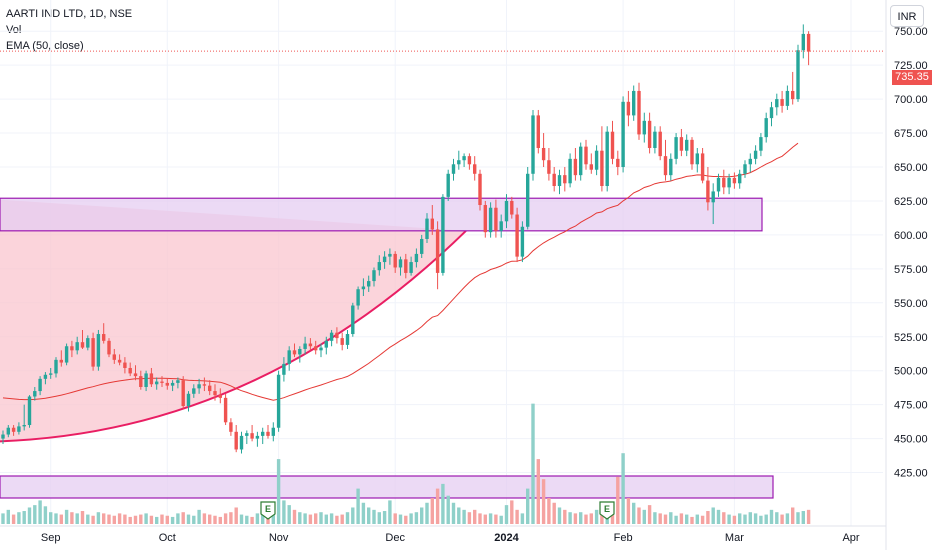  What do you see at coordinates (907, 16) in the screenshot?
I see `currency-button: INR` at bounding box center [907, 16].